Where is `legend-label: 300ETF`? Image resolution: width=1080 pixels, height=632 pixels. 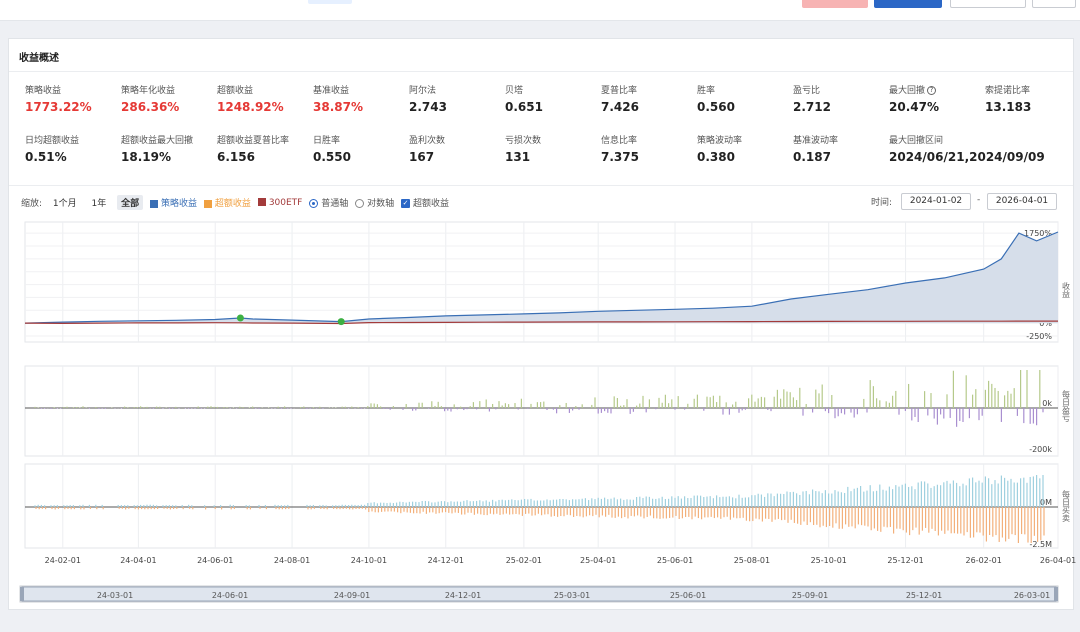
legend-label: 300ETF is located at coordinates (285, 202).